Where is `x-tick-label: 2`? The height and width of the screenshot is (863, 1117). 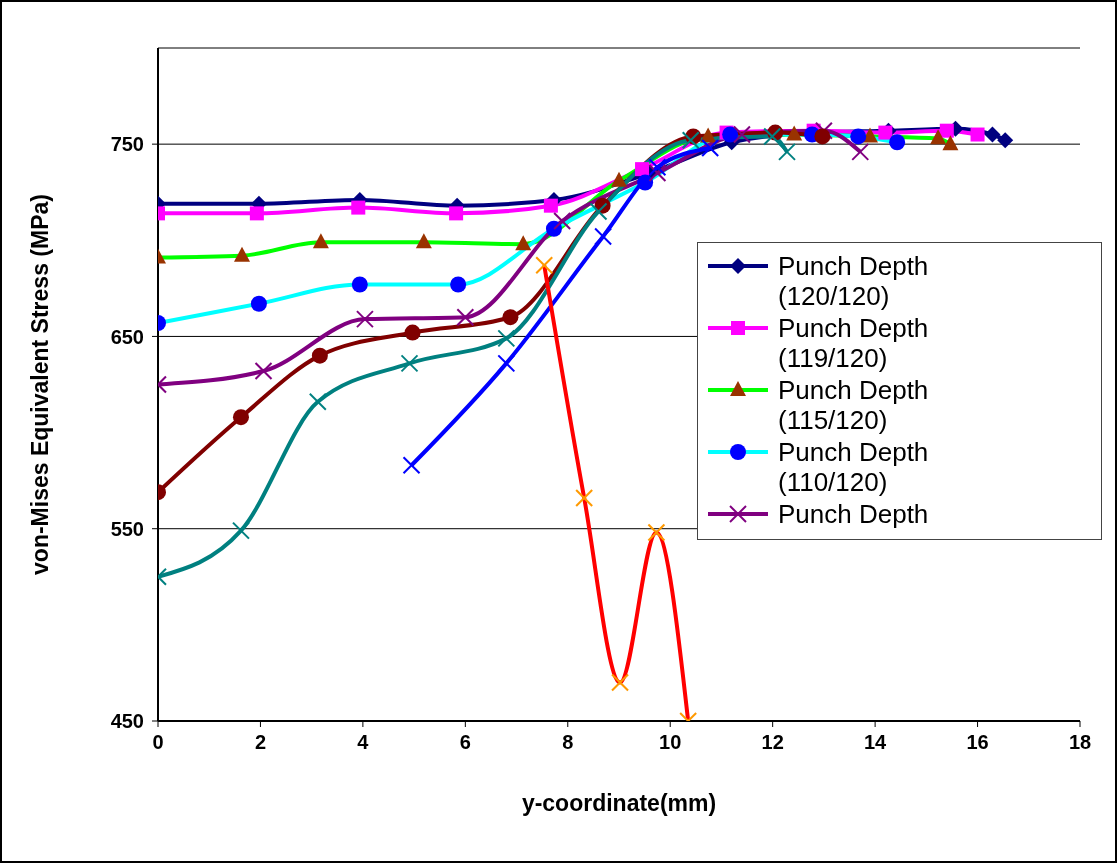
x-tick-label: 2 is located at coordinates (260, 742).